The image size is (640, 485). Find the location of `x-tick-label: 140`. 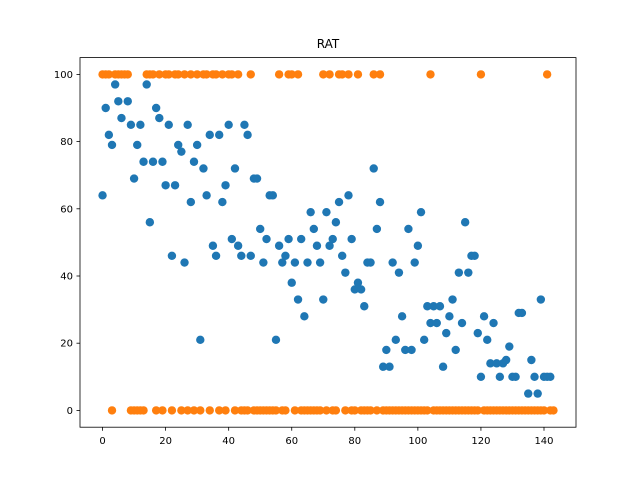

x-tick-label: 140 is located at coordinates (543, 441).